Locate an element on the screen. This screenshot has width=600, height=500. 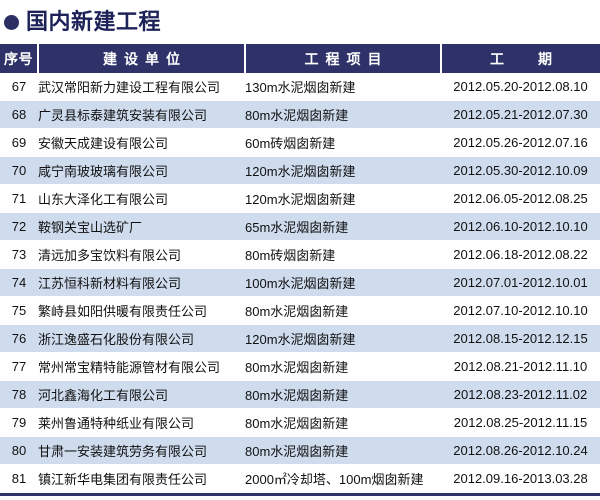
row-unit: 武汉常阳新力建设工程有限公司 is located at coordinates (141, 87).